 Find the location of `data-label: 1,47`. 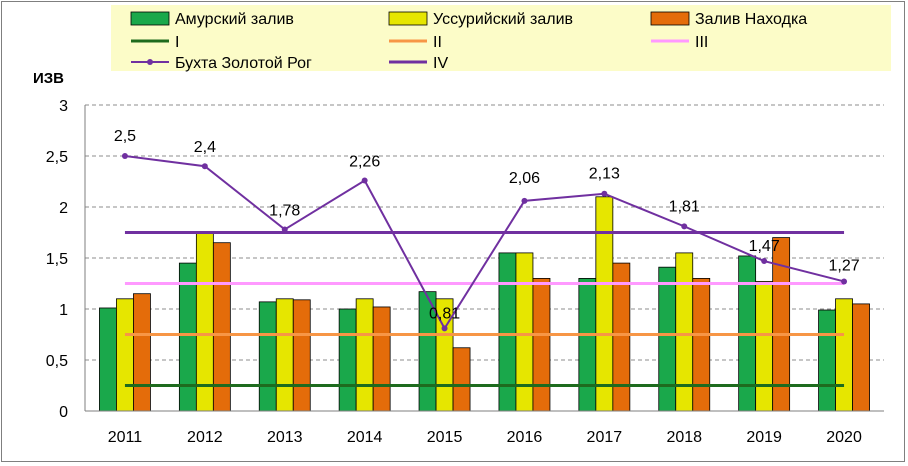

data-label: 1,47 is located at coordinates (764, 246).